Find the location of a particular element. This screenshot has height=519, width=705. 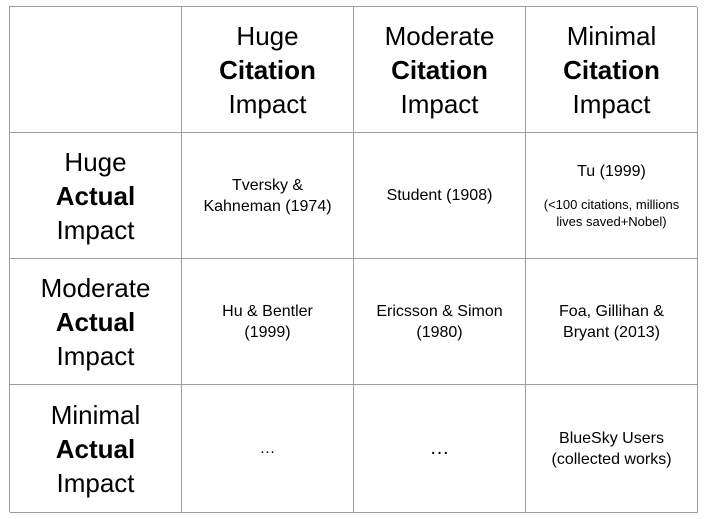

cell-text: Foa, Gillihan & is located at coordinates (611, 311).